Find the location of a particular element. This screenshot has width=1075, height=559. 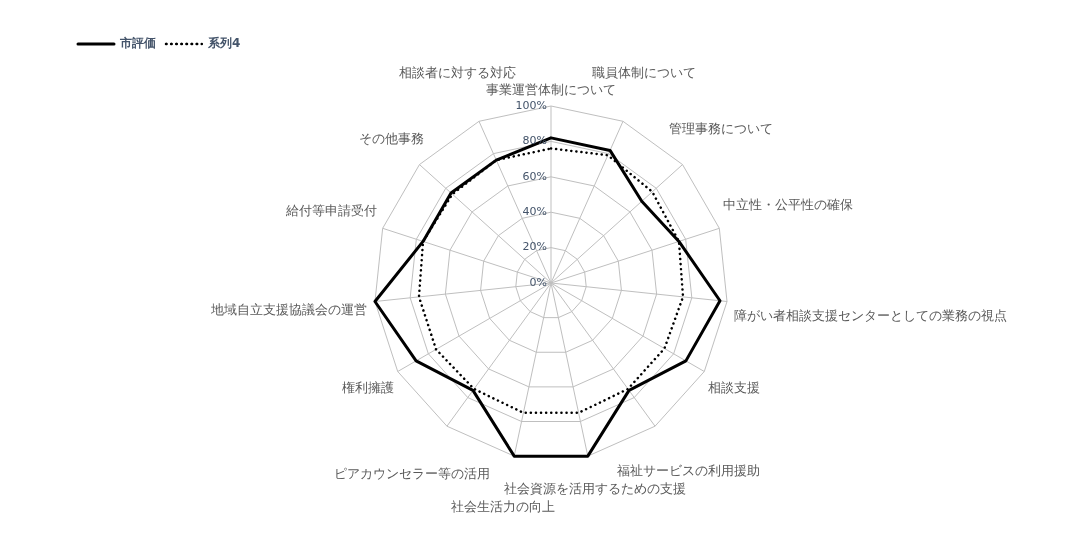

y-tick-label: 60% is located at coordinates (534, 176).